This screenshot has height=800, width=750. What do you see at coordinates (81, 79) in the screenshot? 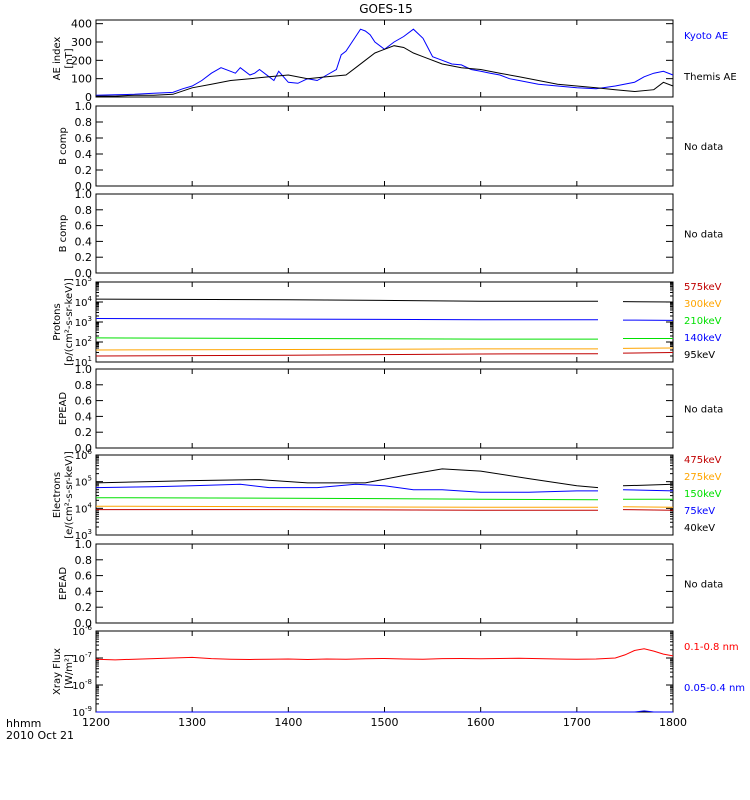
I see `y-tick-label: 100` at bounding box center [81, 79].